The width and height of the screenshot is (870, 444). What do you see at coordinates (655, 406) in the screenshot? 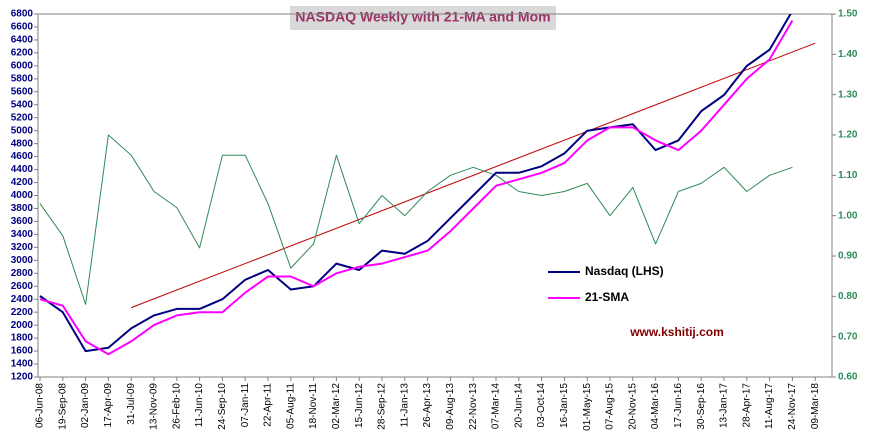
I see `x-tick-label: 04-Mar-16` at bounding box center [655, 406].